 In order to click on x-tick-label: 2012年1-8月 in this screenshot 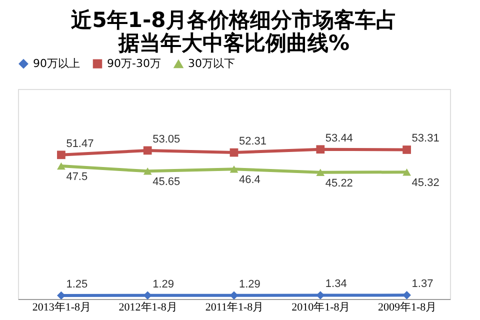, I will do `click(148, 308)`.